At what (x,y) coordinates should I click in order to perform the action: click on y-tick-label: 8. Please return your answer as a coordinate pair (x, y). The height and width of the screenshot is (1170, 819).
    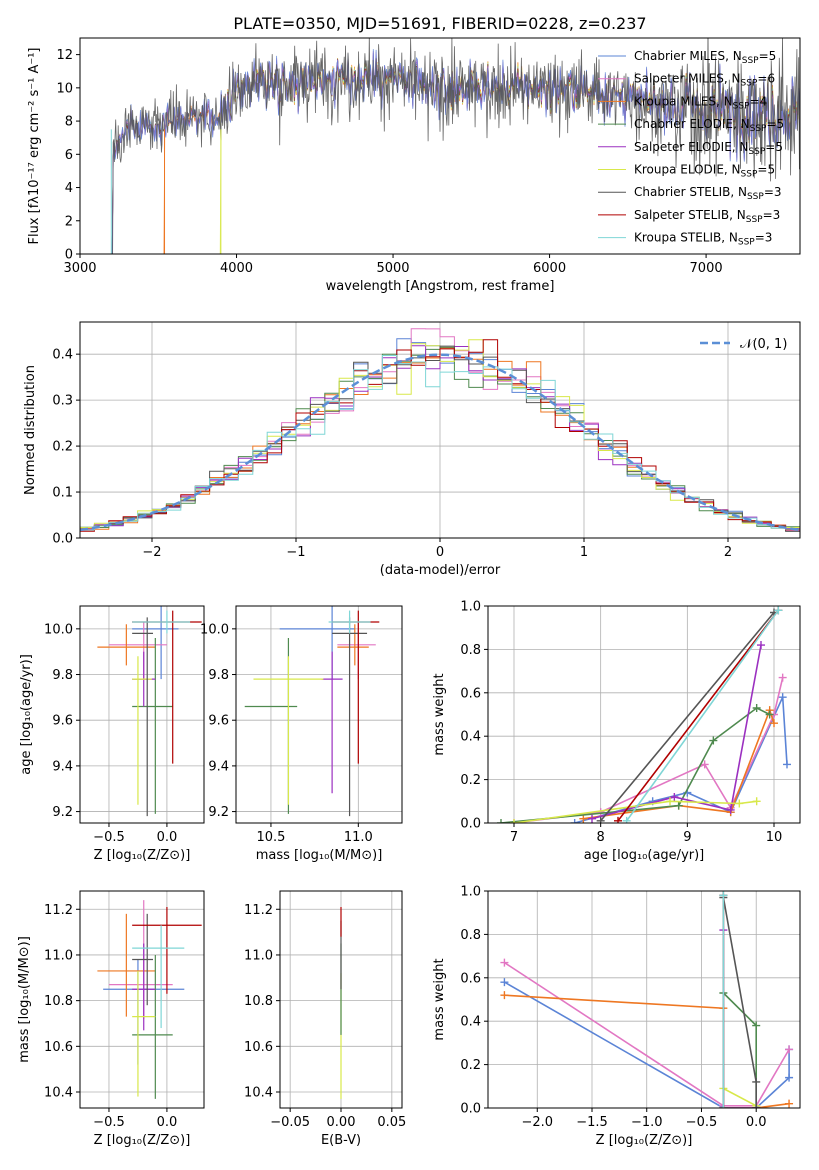
    Looking at the image, I should click on (69, 122).